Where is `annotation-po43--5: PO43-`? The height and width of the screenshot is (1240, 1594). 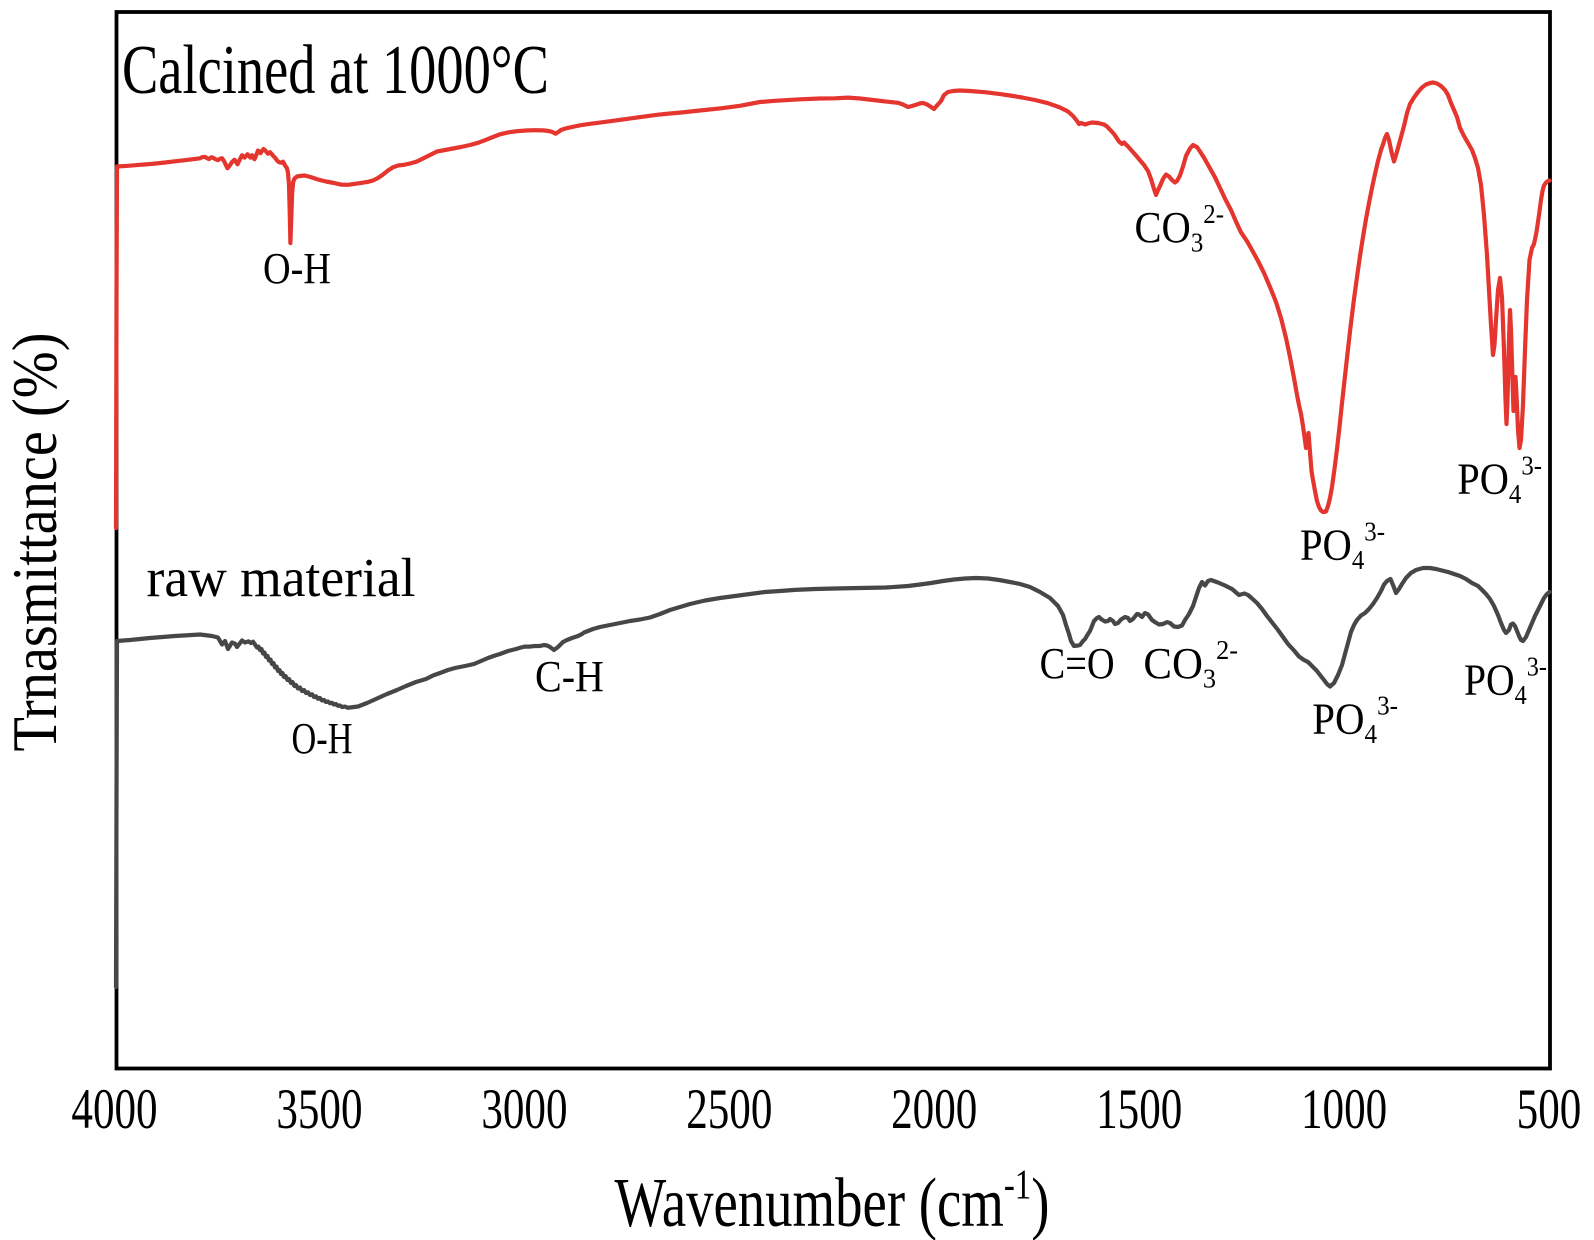
annotation-po43--5: PO43- is located at coordinates (1499, 480).